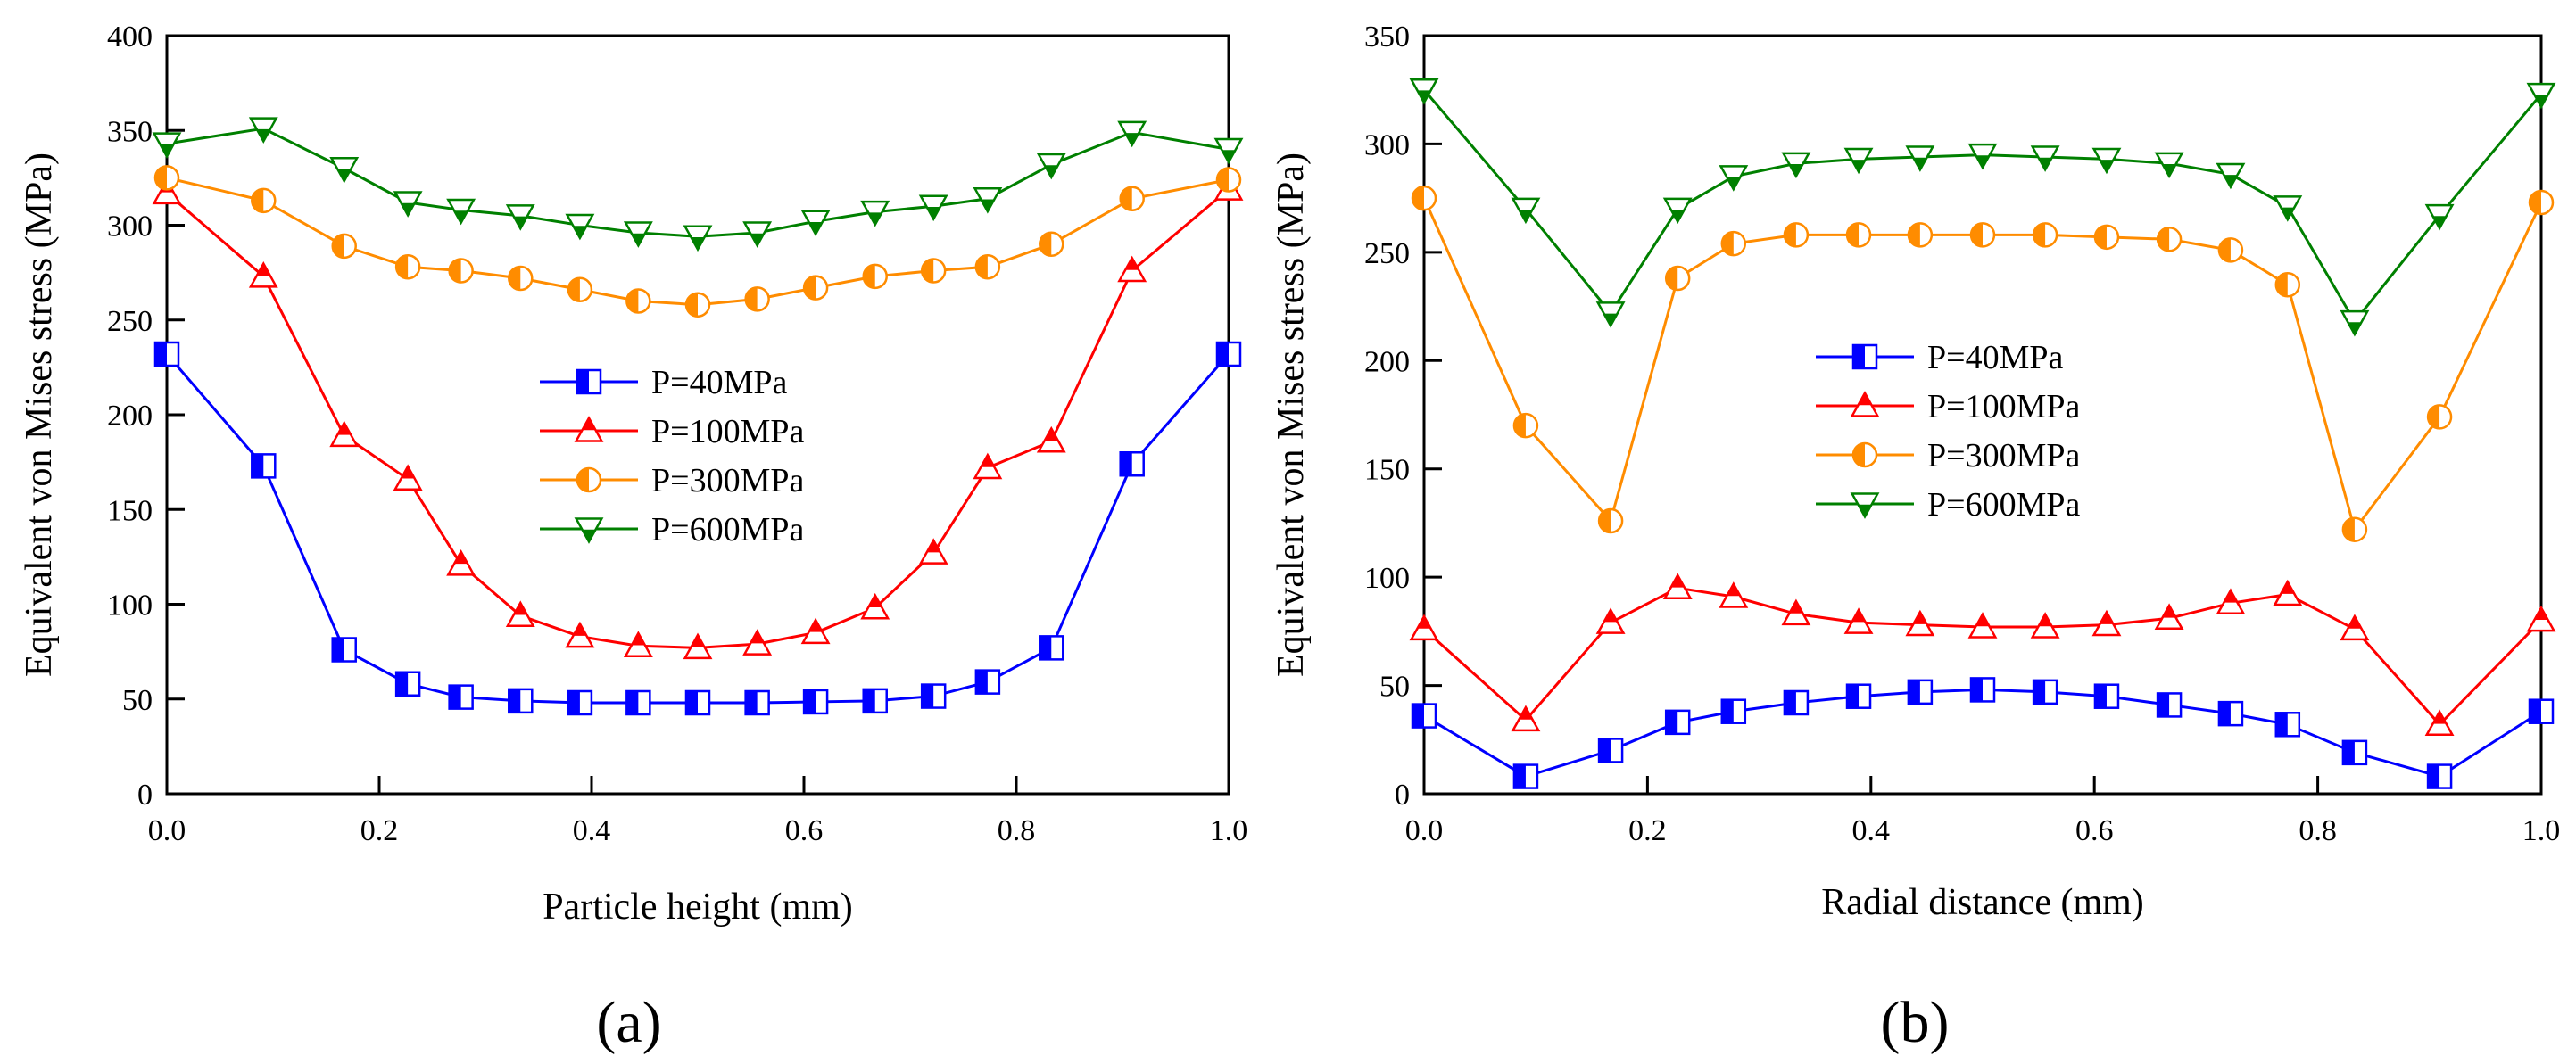 Image resolution: width=2576 pixels, height=1064 pixels. What do you see at coordinates (1424, 831) in the screenshot?
I see `x-tick-label: 0.0` at bounding box center [1424, 831].